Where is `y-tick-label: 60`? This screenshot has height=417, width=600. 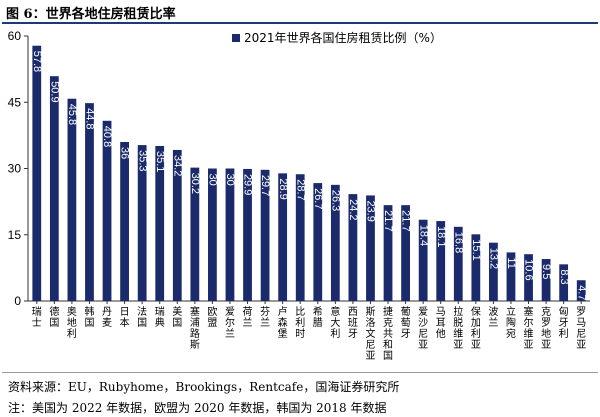 y-tick-label: 60 is located at coordinates (15, 36).